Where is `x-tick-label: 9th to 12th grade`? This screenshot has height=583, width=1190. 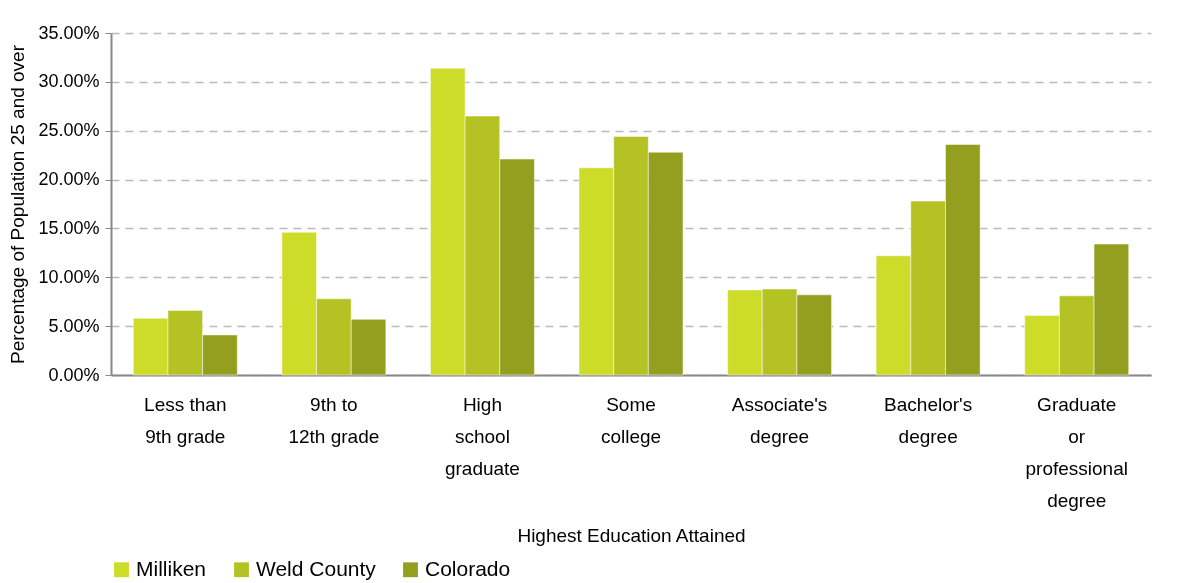 x-tick-label: 9th to 12th grade is located at coordinates (334, 420).